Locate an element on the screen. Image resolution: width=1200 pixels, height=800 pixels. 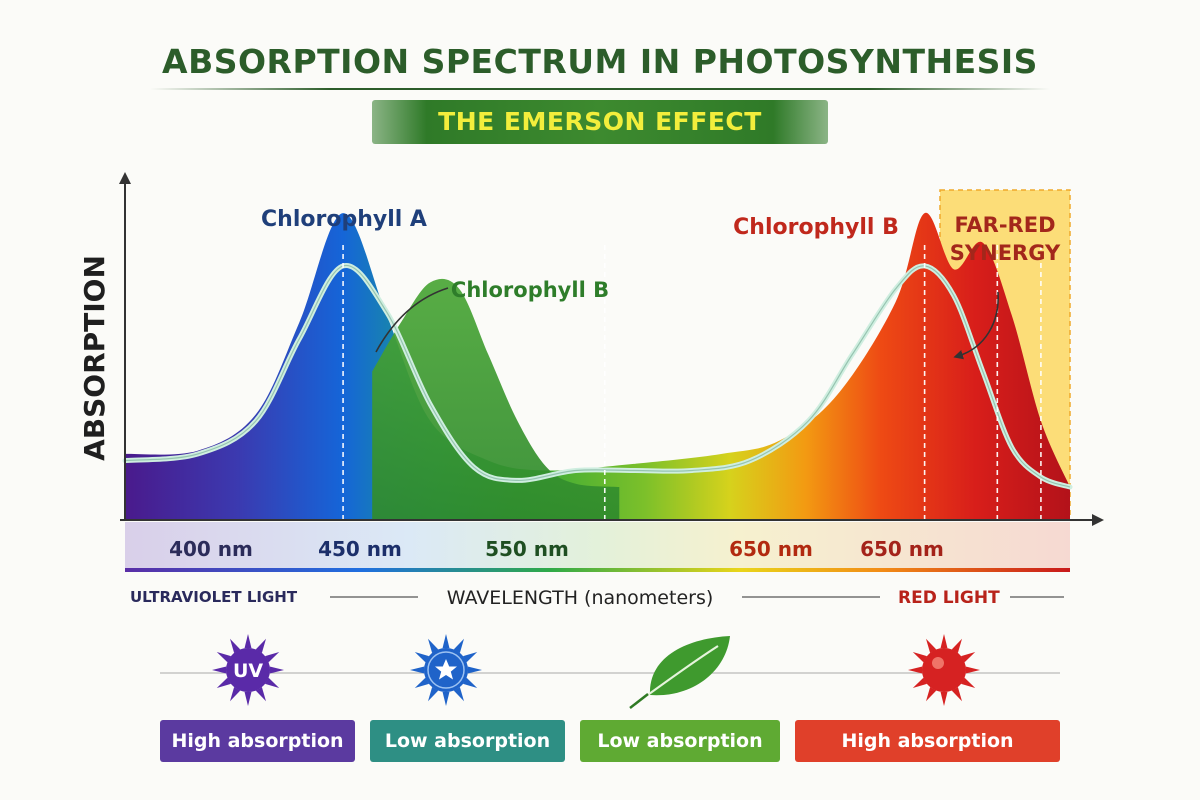
region-label-right: RED LIGHT is located at coordinates (949, 598).